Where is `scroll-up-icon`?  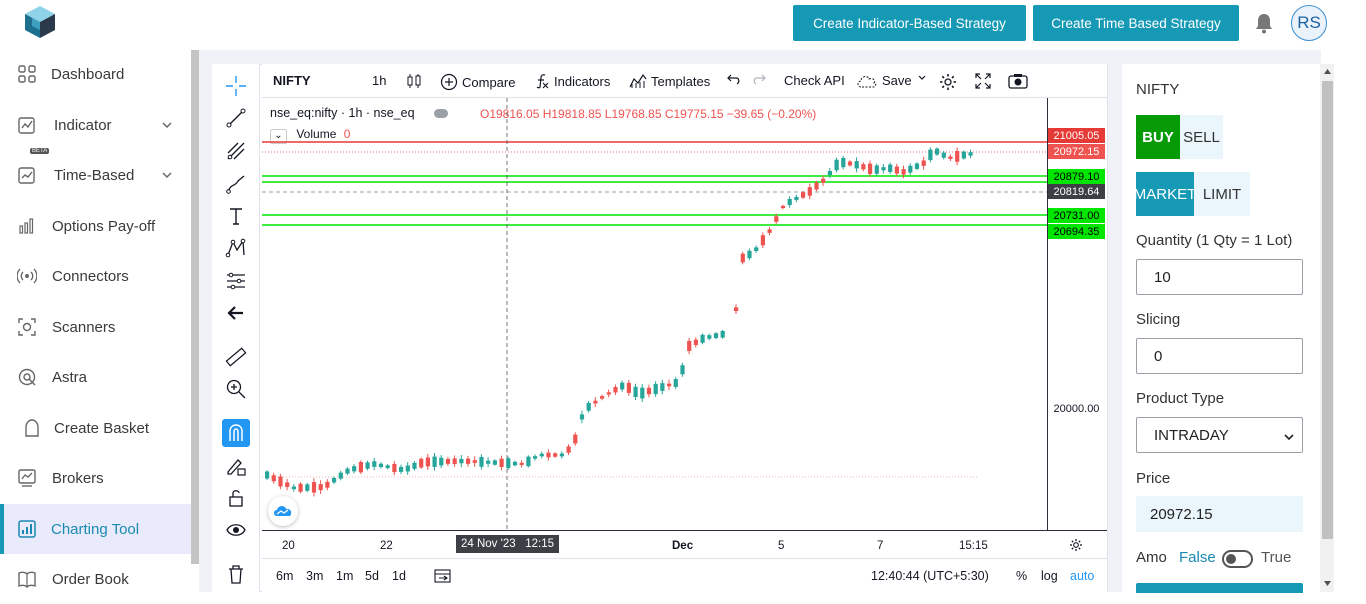 scroll-up-icon is located at coordinates (1327, 71).